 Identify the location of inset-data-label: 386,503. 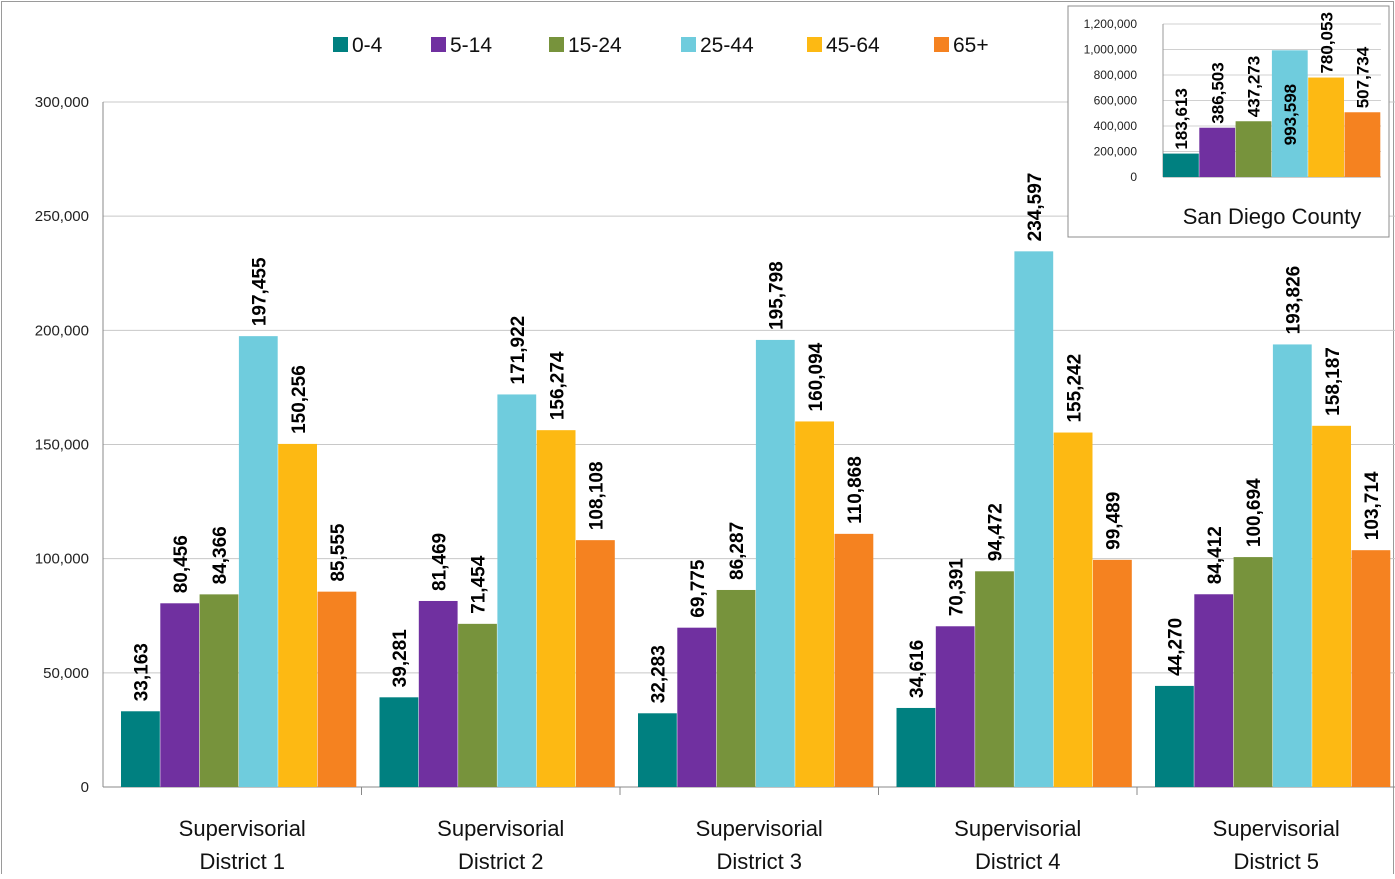
(1217, 92).